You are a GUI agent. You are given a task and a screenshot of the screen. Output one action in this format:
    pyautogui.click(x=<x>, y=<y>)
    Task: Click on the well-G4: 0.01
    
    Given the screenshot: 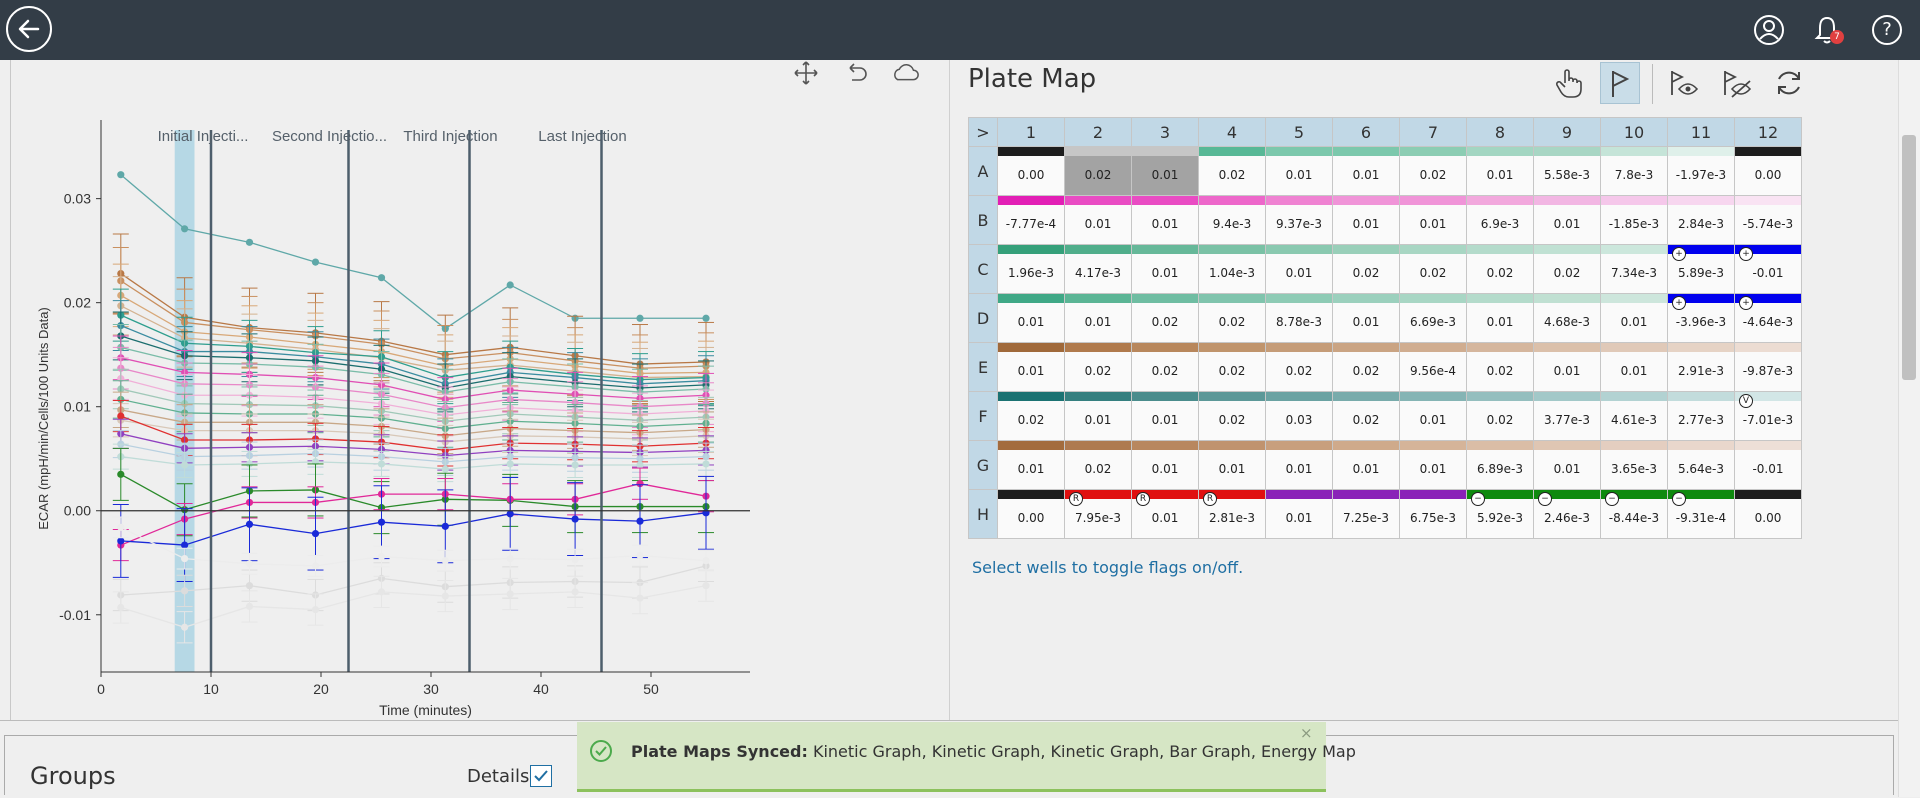 What is the action you would take?
    pyautogui.click(x=1232, y=465)
    